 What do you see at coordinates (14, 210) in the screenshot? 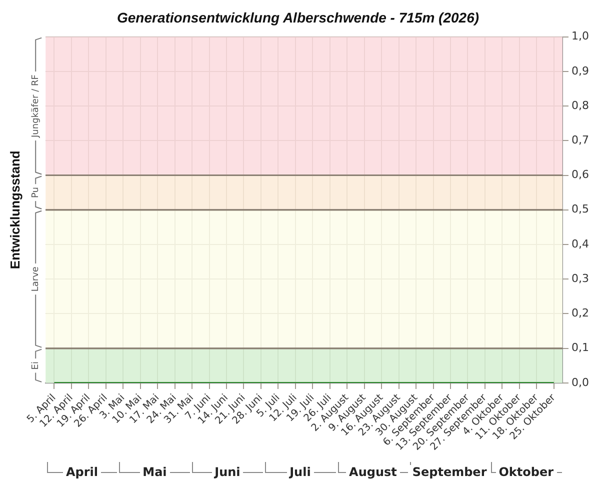
I see `y-axis-title: Entwicklungsstand` at bounding box center [14, 210].